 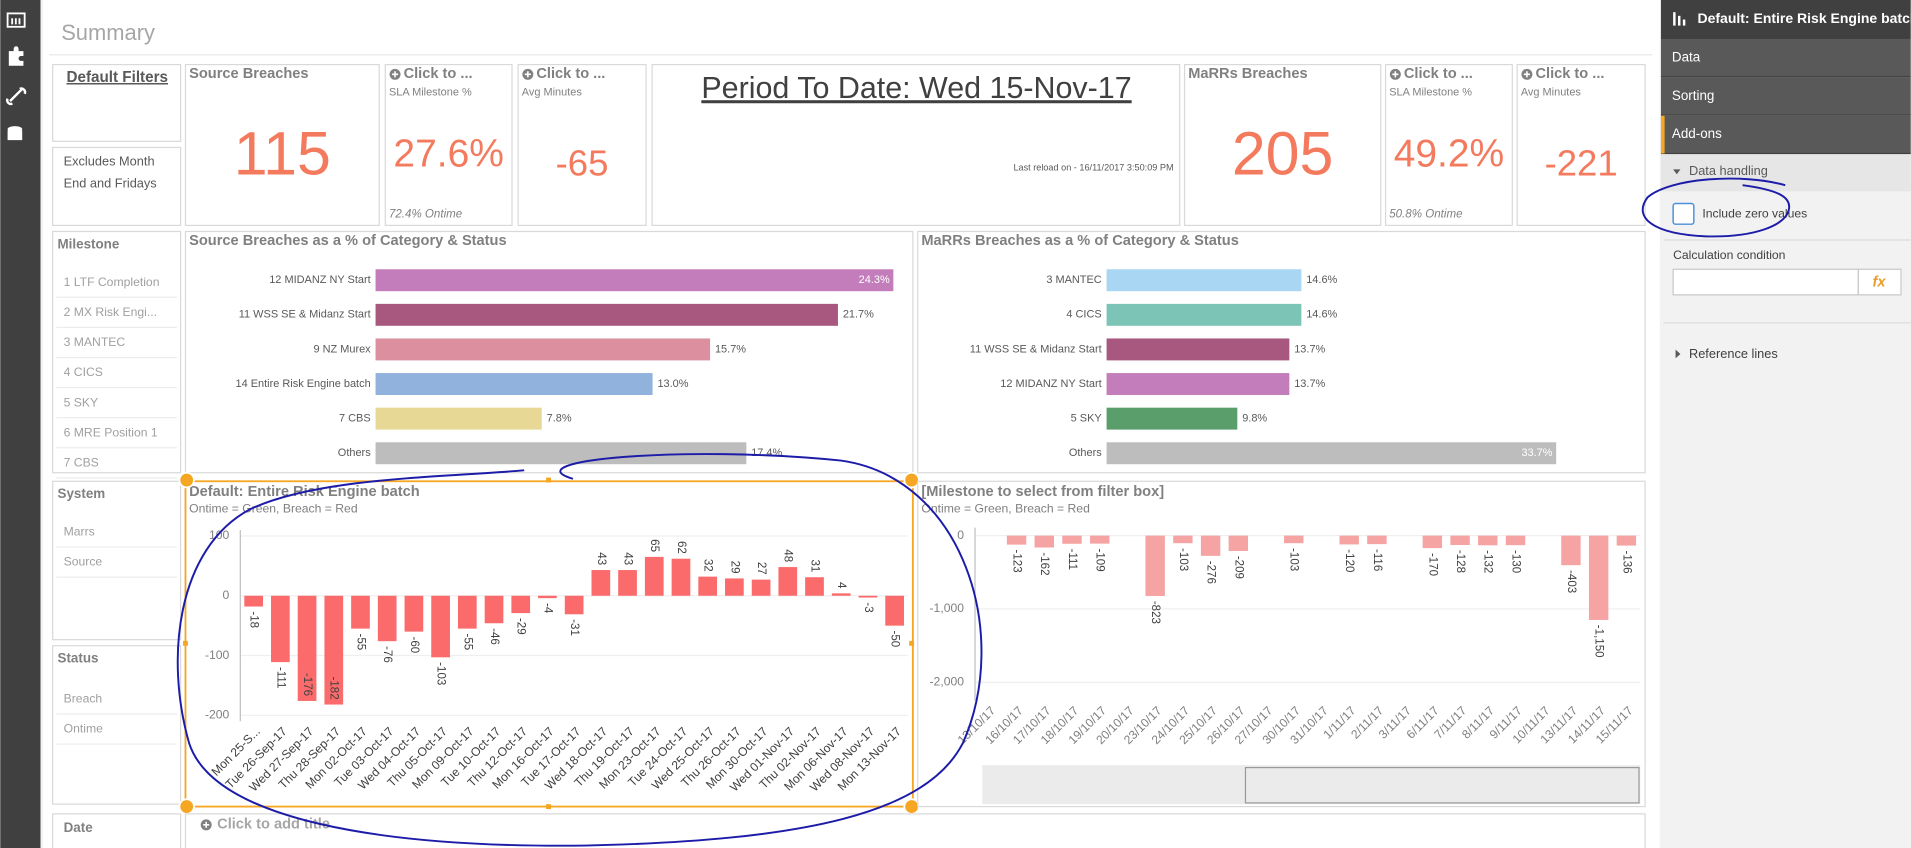 I want to click on fx-button, so click(x=1879, y=282).